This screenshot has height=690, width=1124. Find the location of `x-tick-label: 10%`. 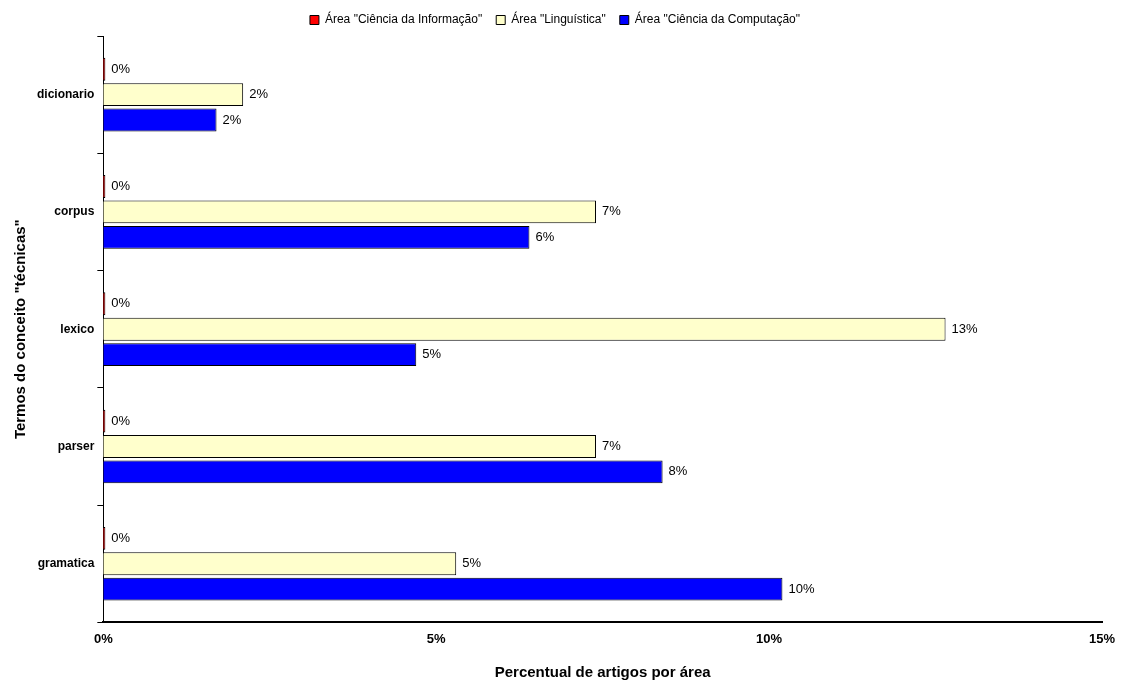

x-tick-label: 10% is located at coordinates (769, 638).